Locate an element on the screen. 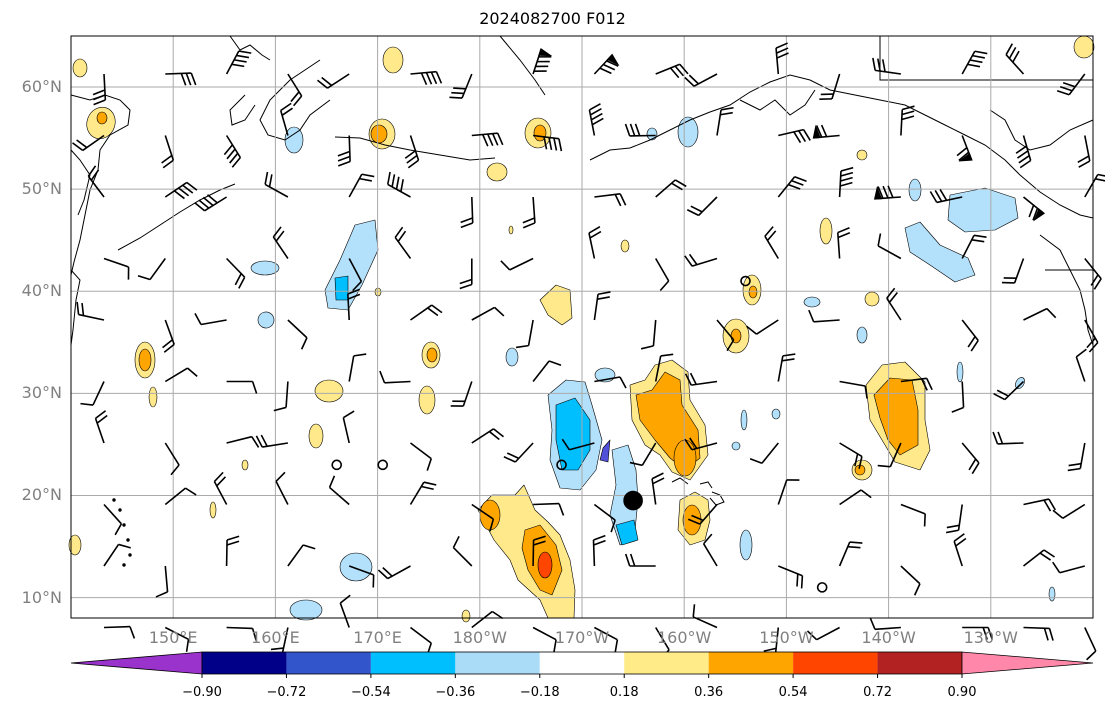 This screenshot has height=712, width=1105. latitude-label: 50°N is located at coordinates (41, 189).